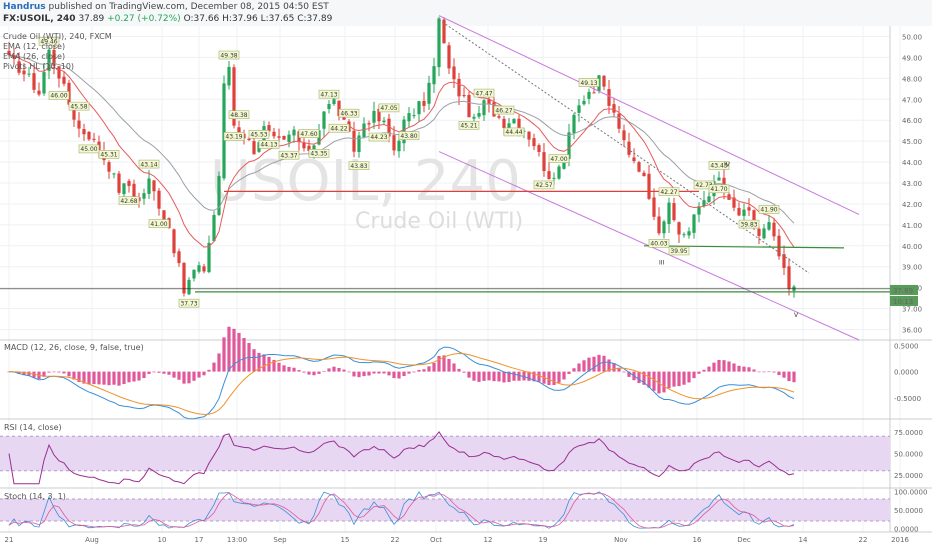 This screenshot has height=550, width=932. Describe the element at coordinates (744, 247) in the screenshot. I see `pivot-line` at that location.